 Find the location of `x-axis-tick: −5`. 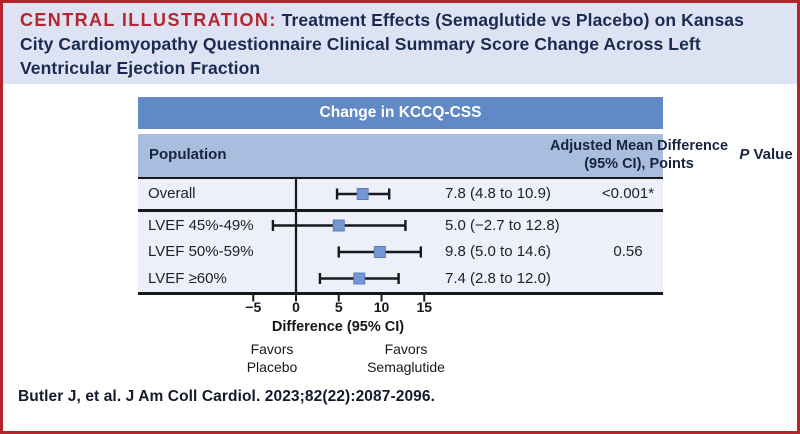

x-axis-tick: −5 is located at coordinates (253, 307).